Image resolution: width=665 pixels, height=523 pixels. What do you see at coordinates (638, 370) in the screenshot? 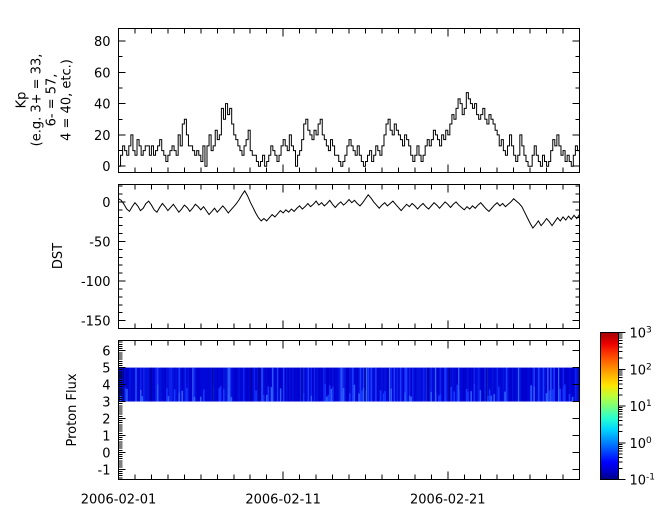
I see `colorbar-mantissa: 10` at bounding box center [638, 370].